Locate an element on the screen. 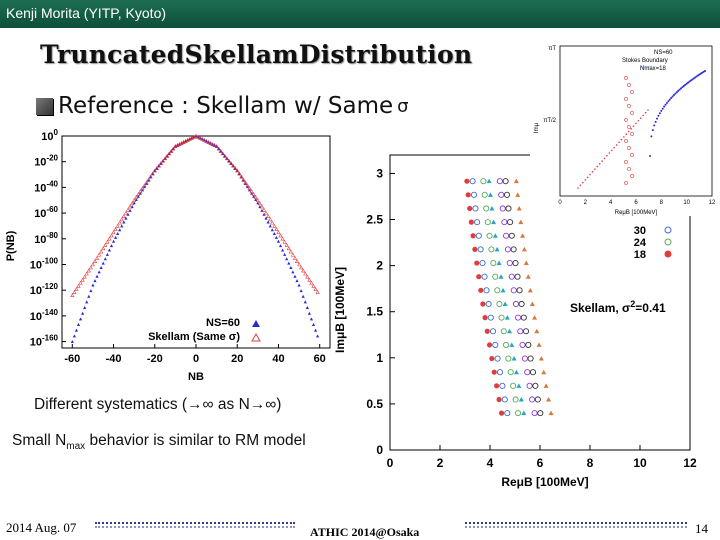 The height and width of the screenshot is (540, 720). inset-xtick-label: 8 is located at coordinates (662, 203).